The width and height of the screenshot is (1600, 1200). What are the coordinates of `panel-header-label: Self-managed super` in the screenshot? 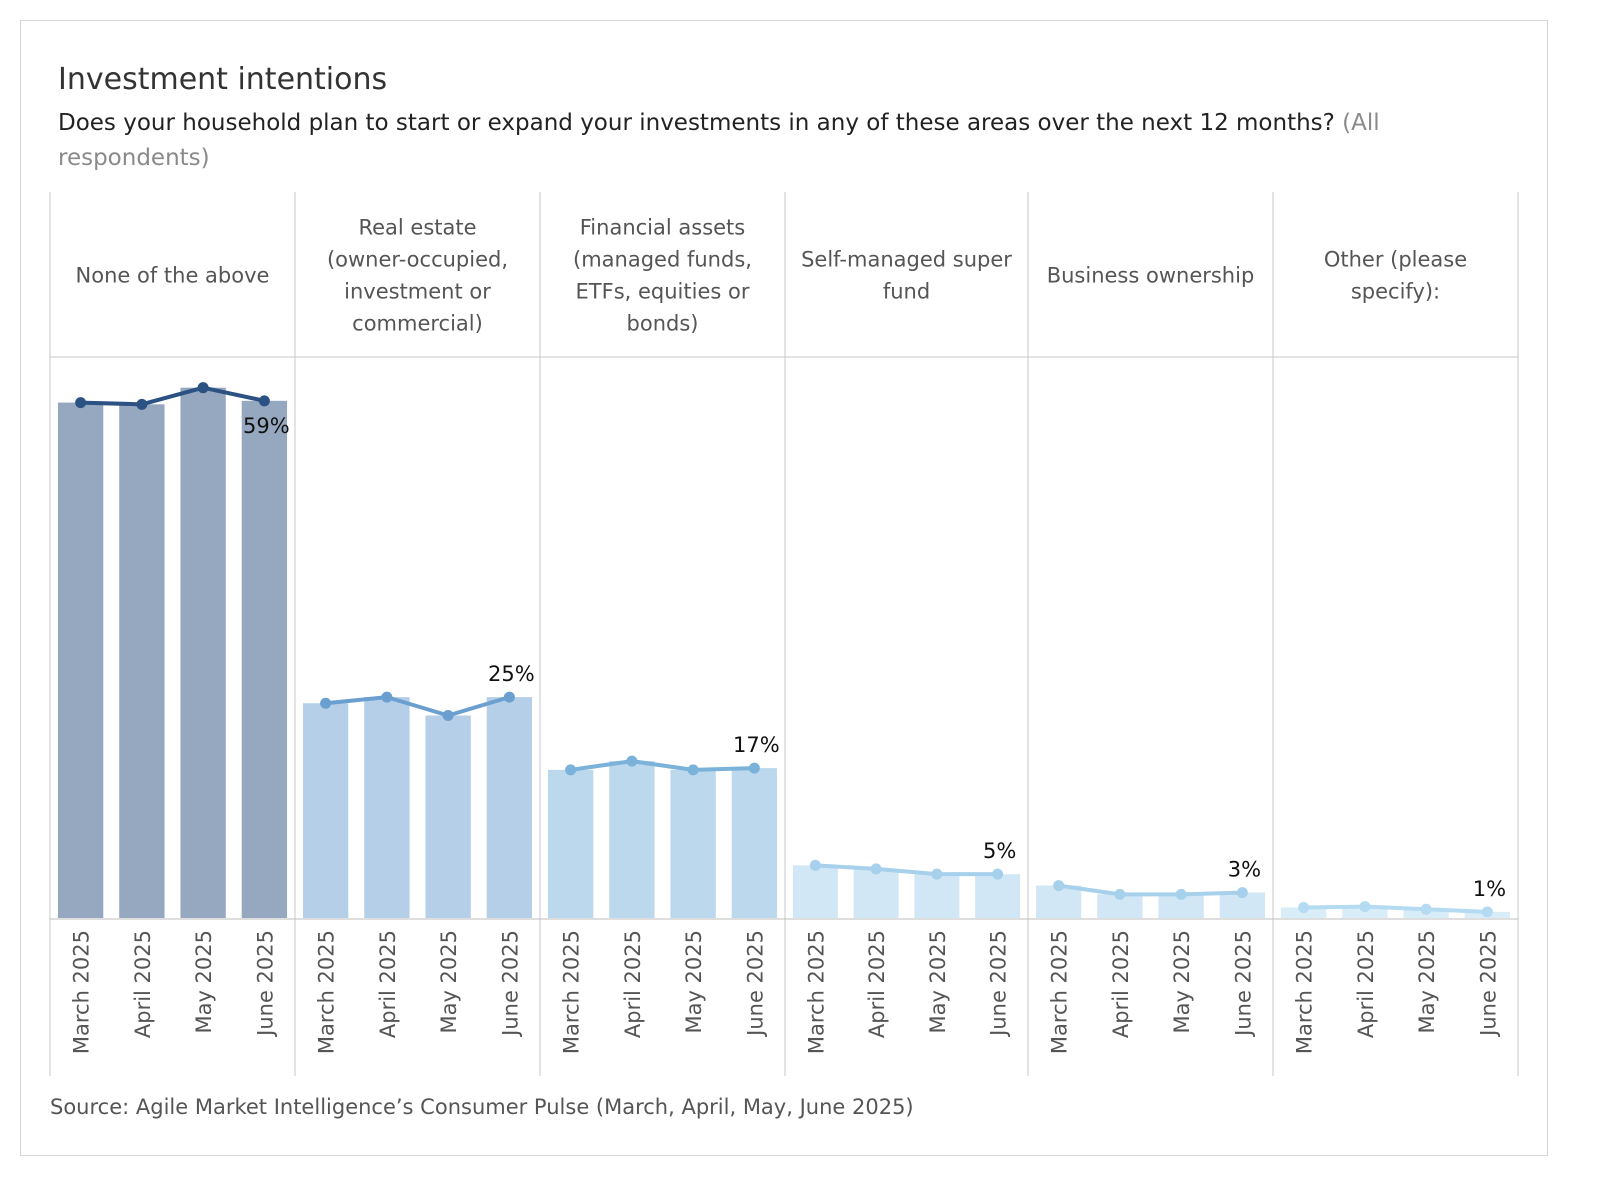 It's located at (906, 260).